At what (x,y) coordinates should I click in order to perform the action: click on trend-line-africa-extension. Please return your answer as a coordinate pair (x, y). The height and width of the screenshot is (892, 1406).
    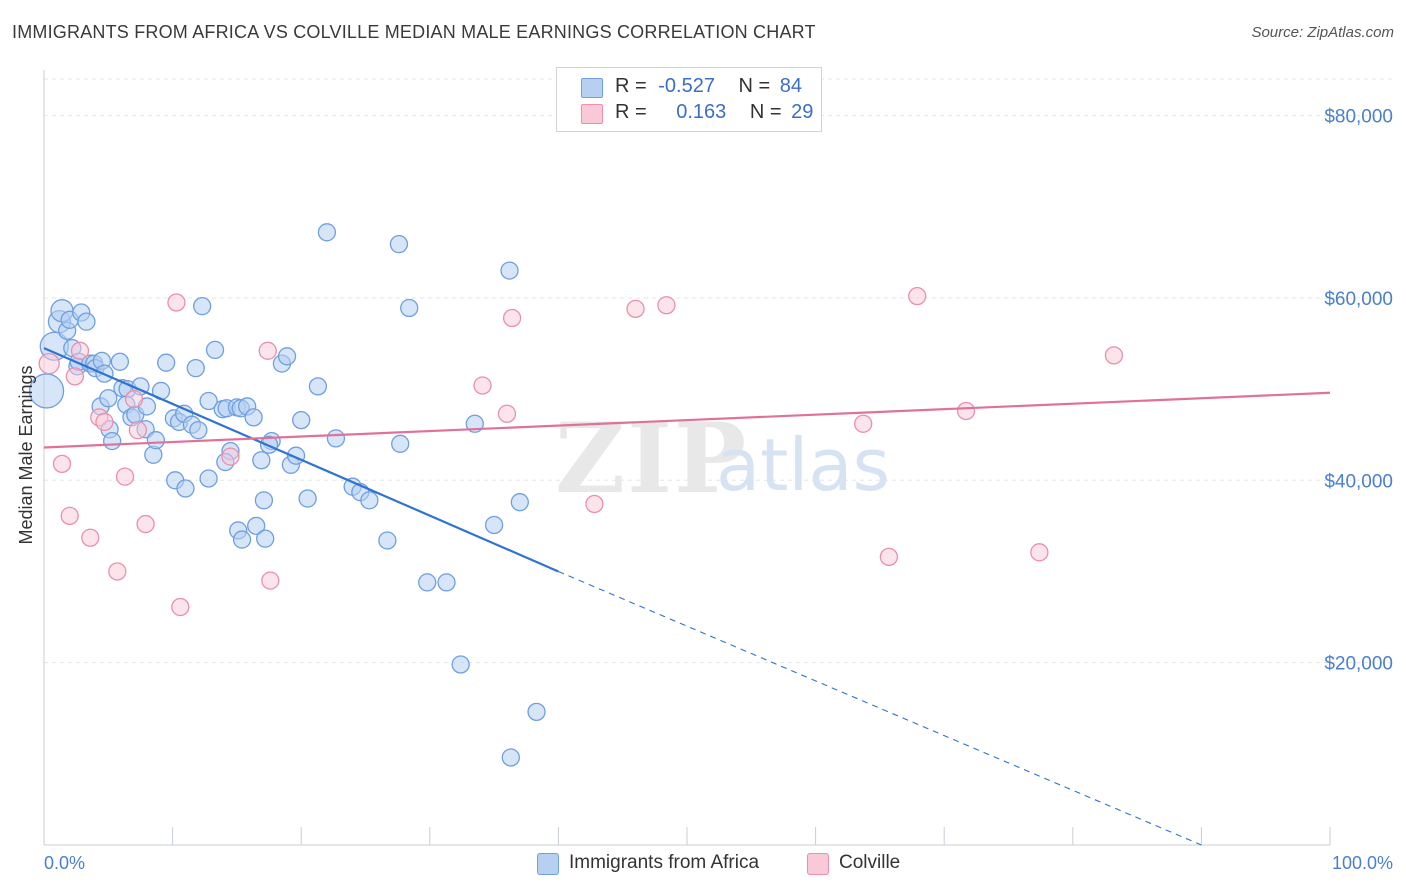
    Looking at the image, I should click on (880, 708).